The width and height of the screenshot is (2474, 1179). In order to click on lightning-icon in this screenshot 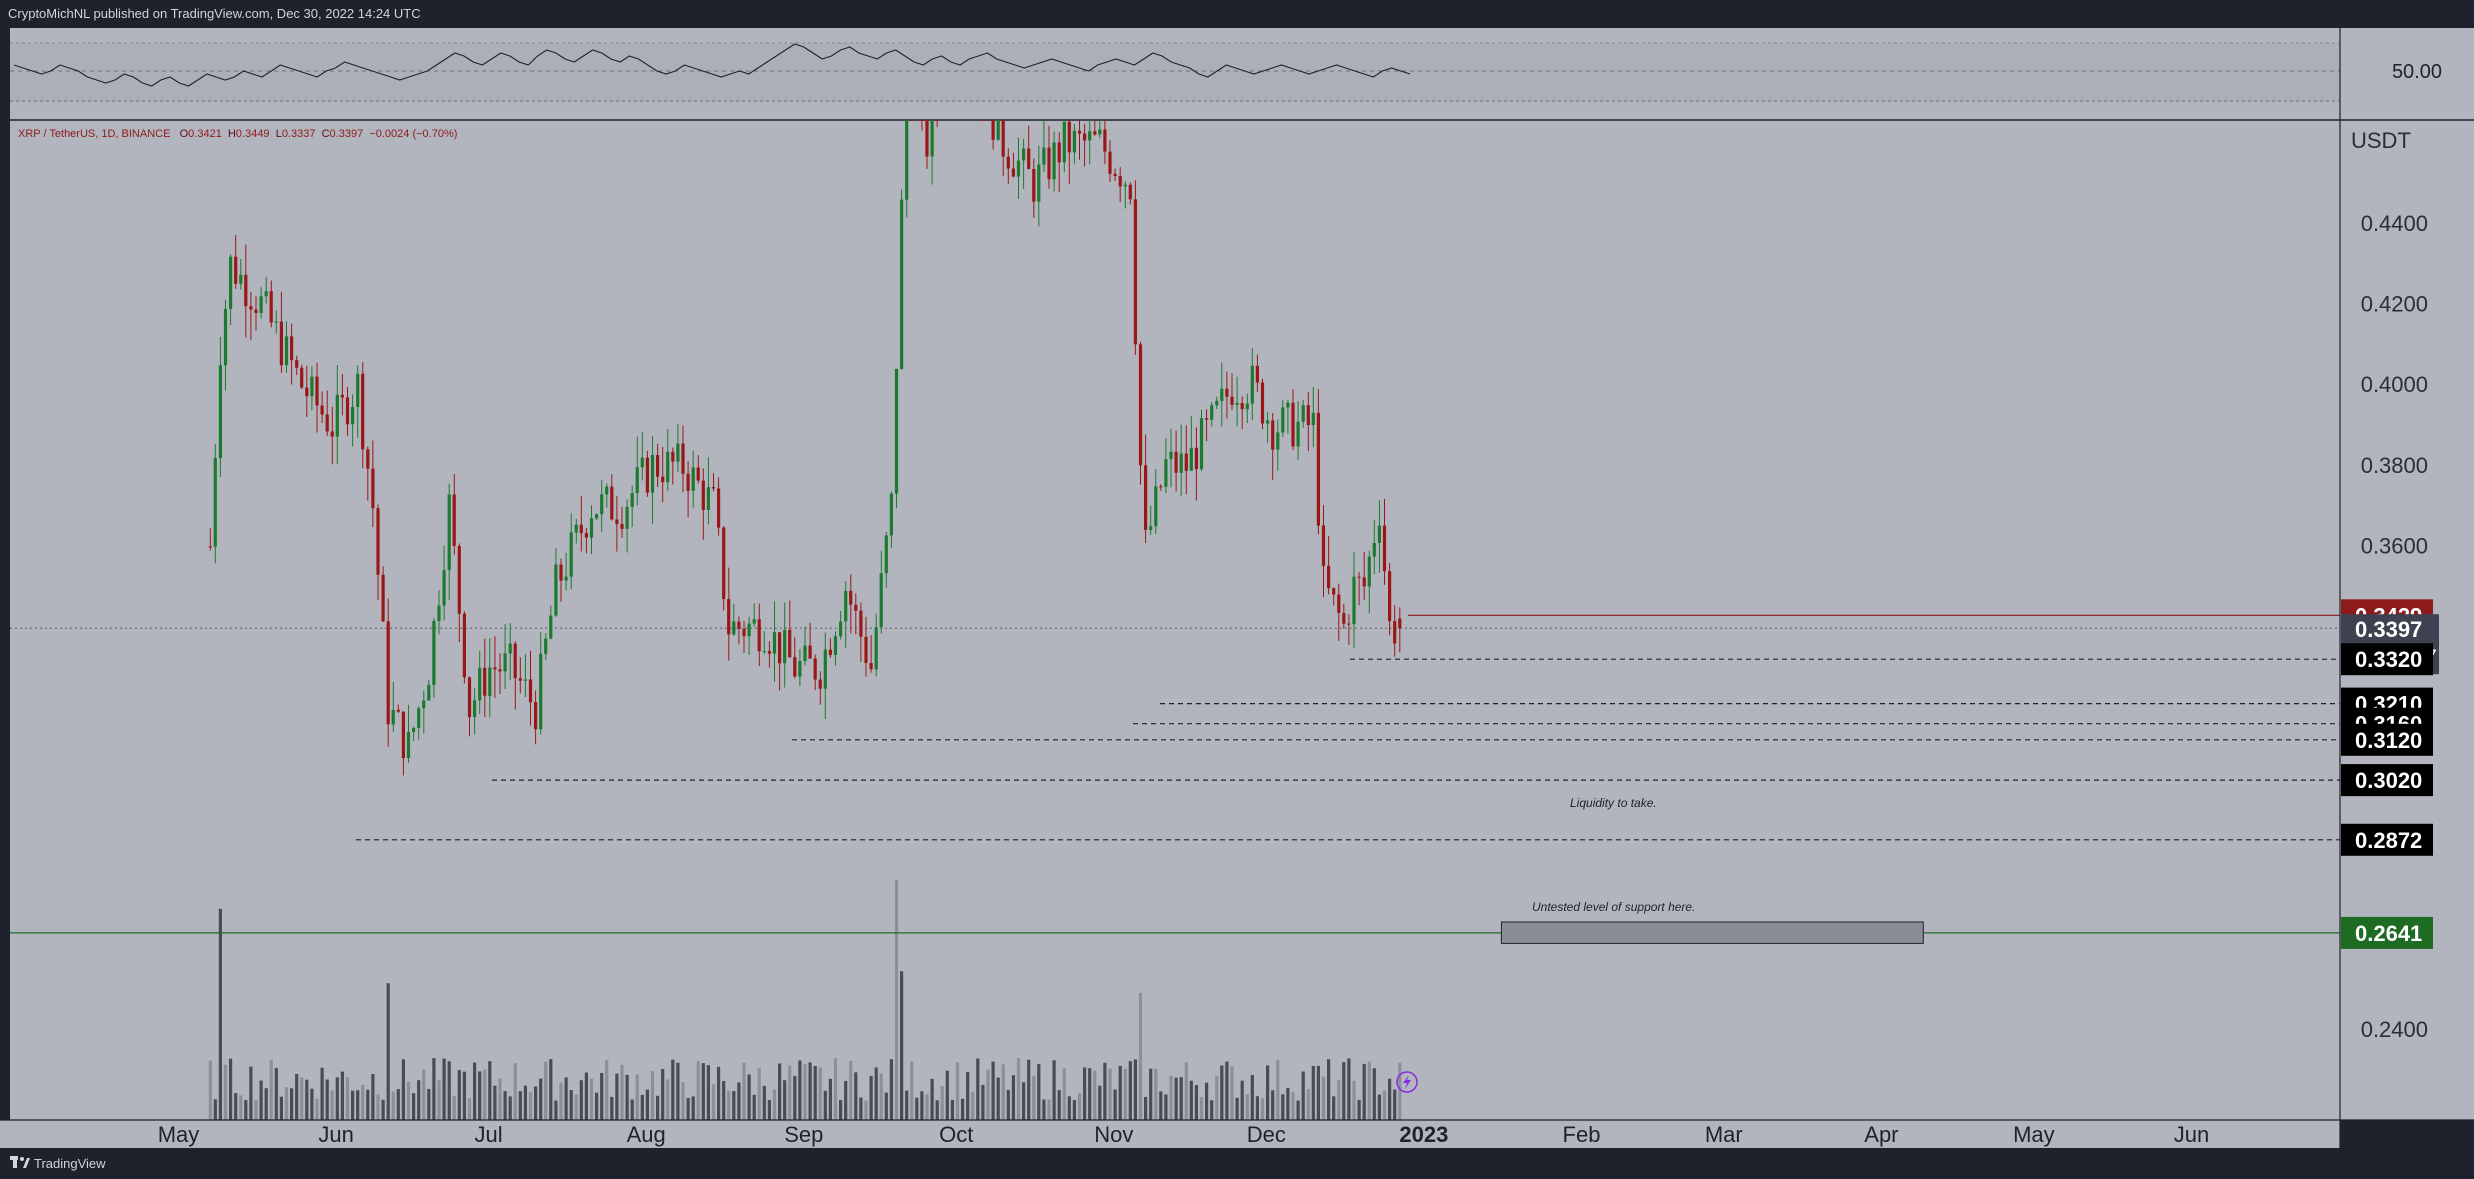, I will do `click(1407, 1082)`.